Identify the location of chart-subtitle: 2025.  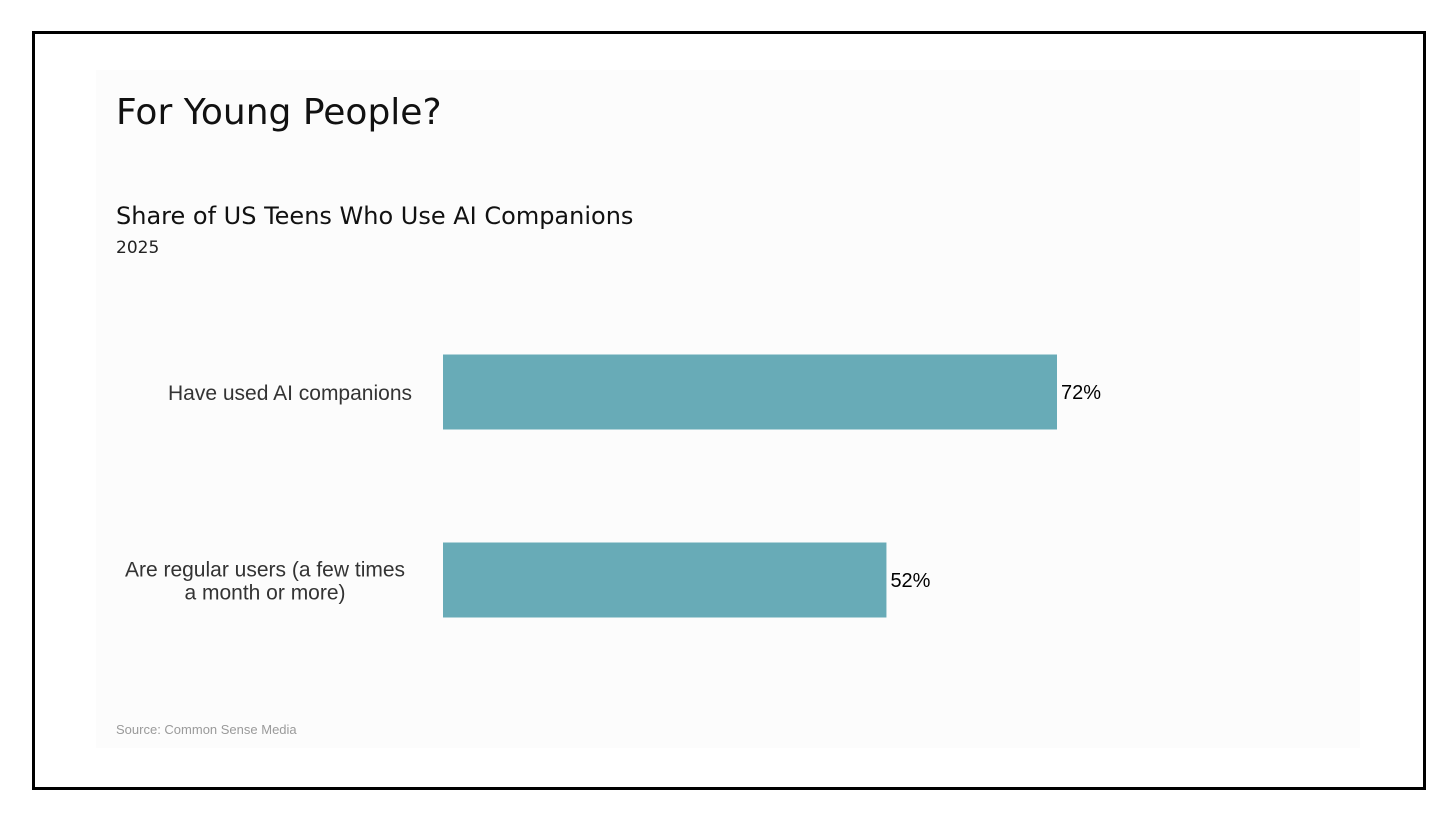
(138, 248).